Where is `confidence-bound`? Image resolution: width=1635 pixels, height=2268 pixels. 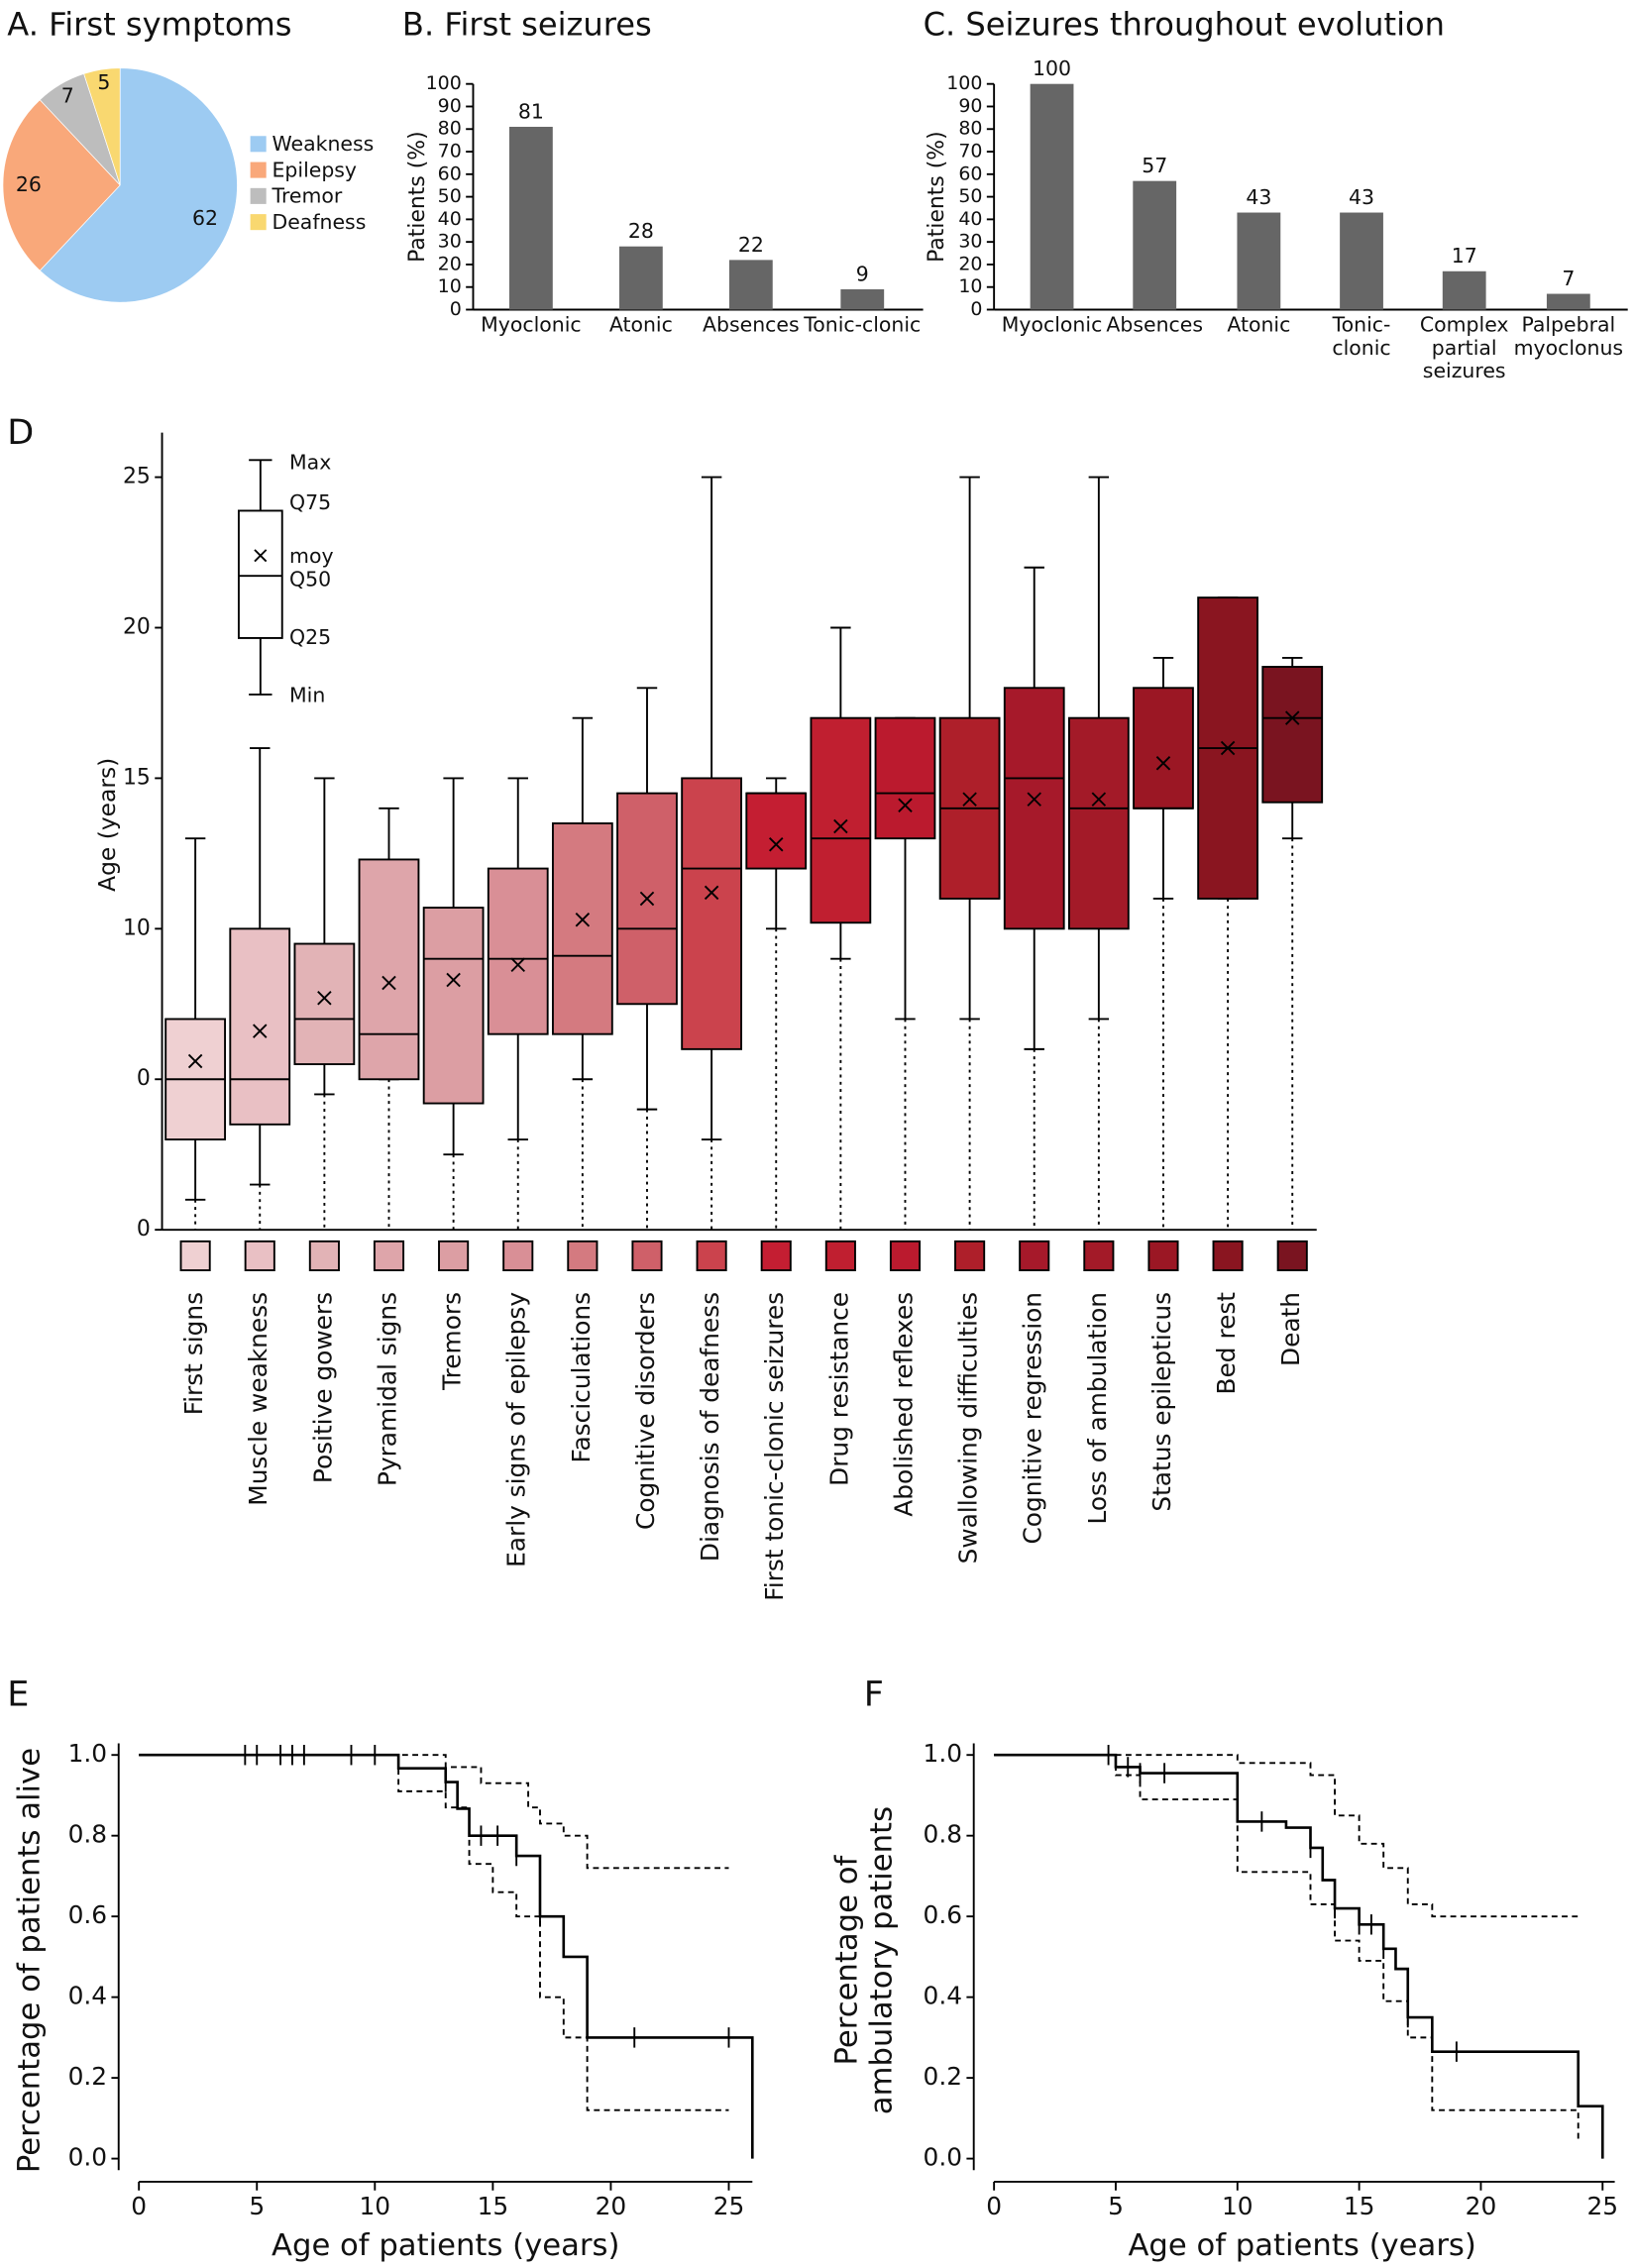 confidence-bound is located at coordinates (434, 1933).